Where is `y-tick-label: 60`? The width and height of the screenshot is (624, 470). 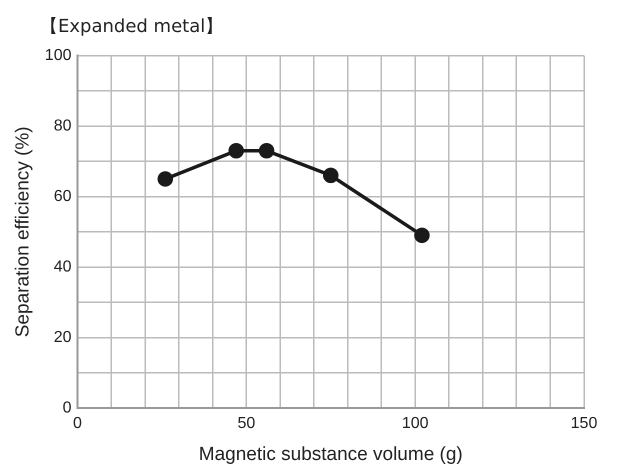 y-tick-label: 60 is located at coordinates (63, 196).